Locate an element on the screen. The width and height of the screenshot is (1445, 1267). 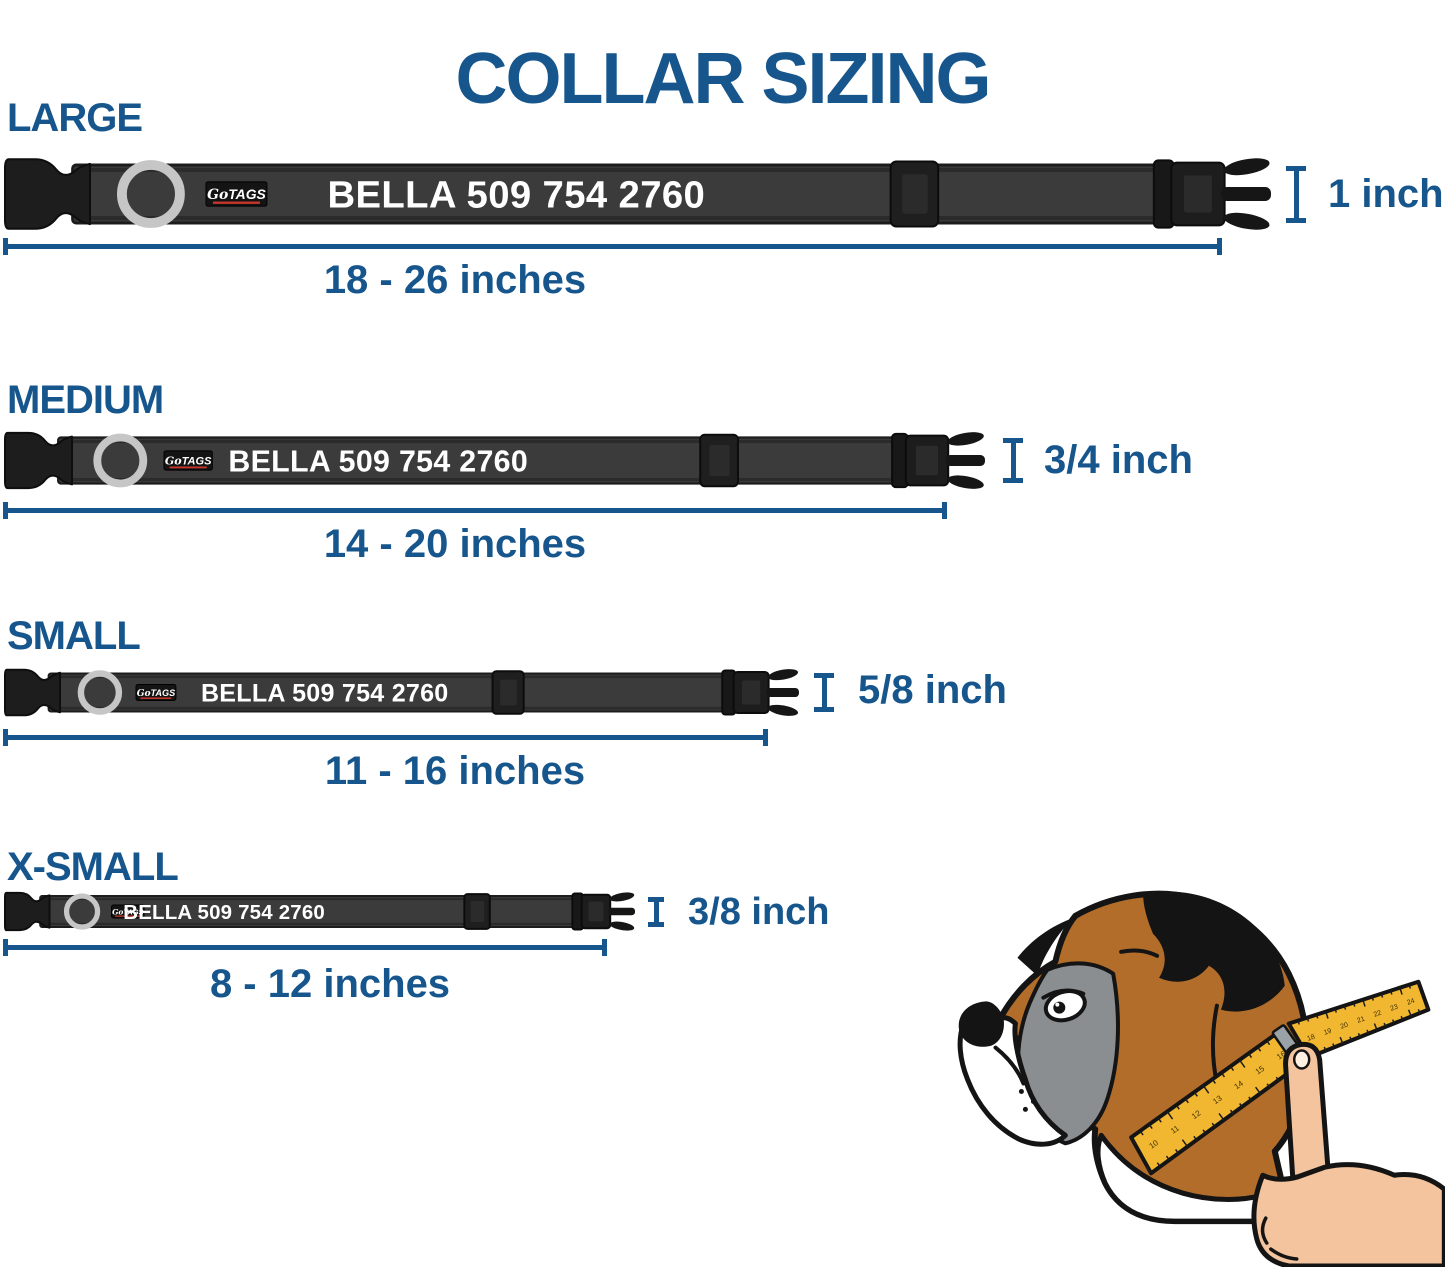
length-line-large is located at coordinates (612, 246).